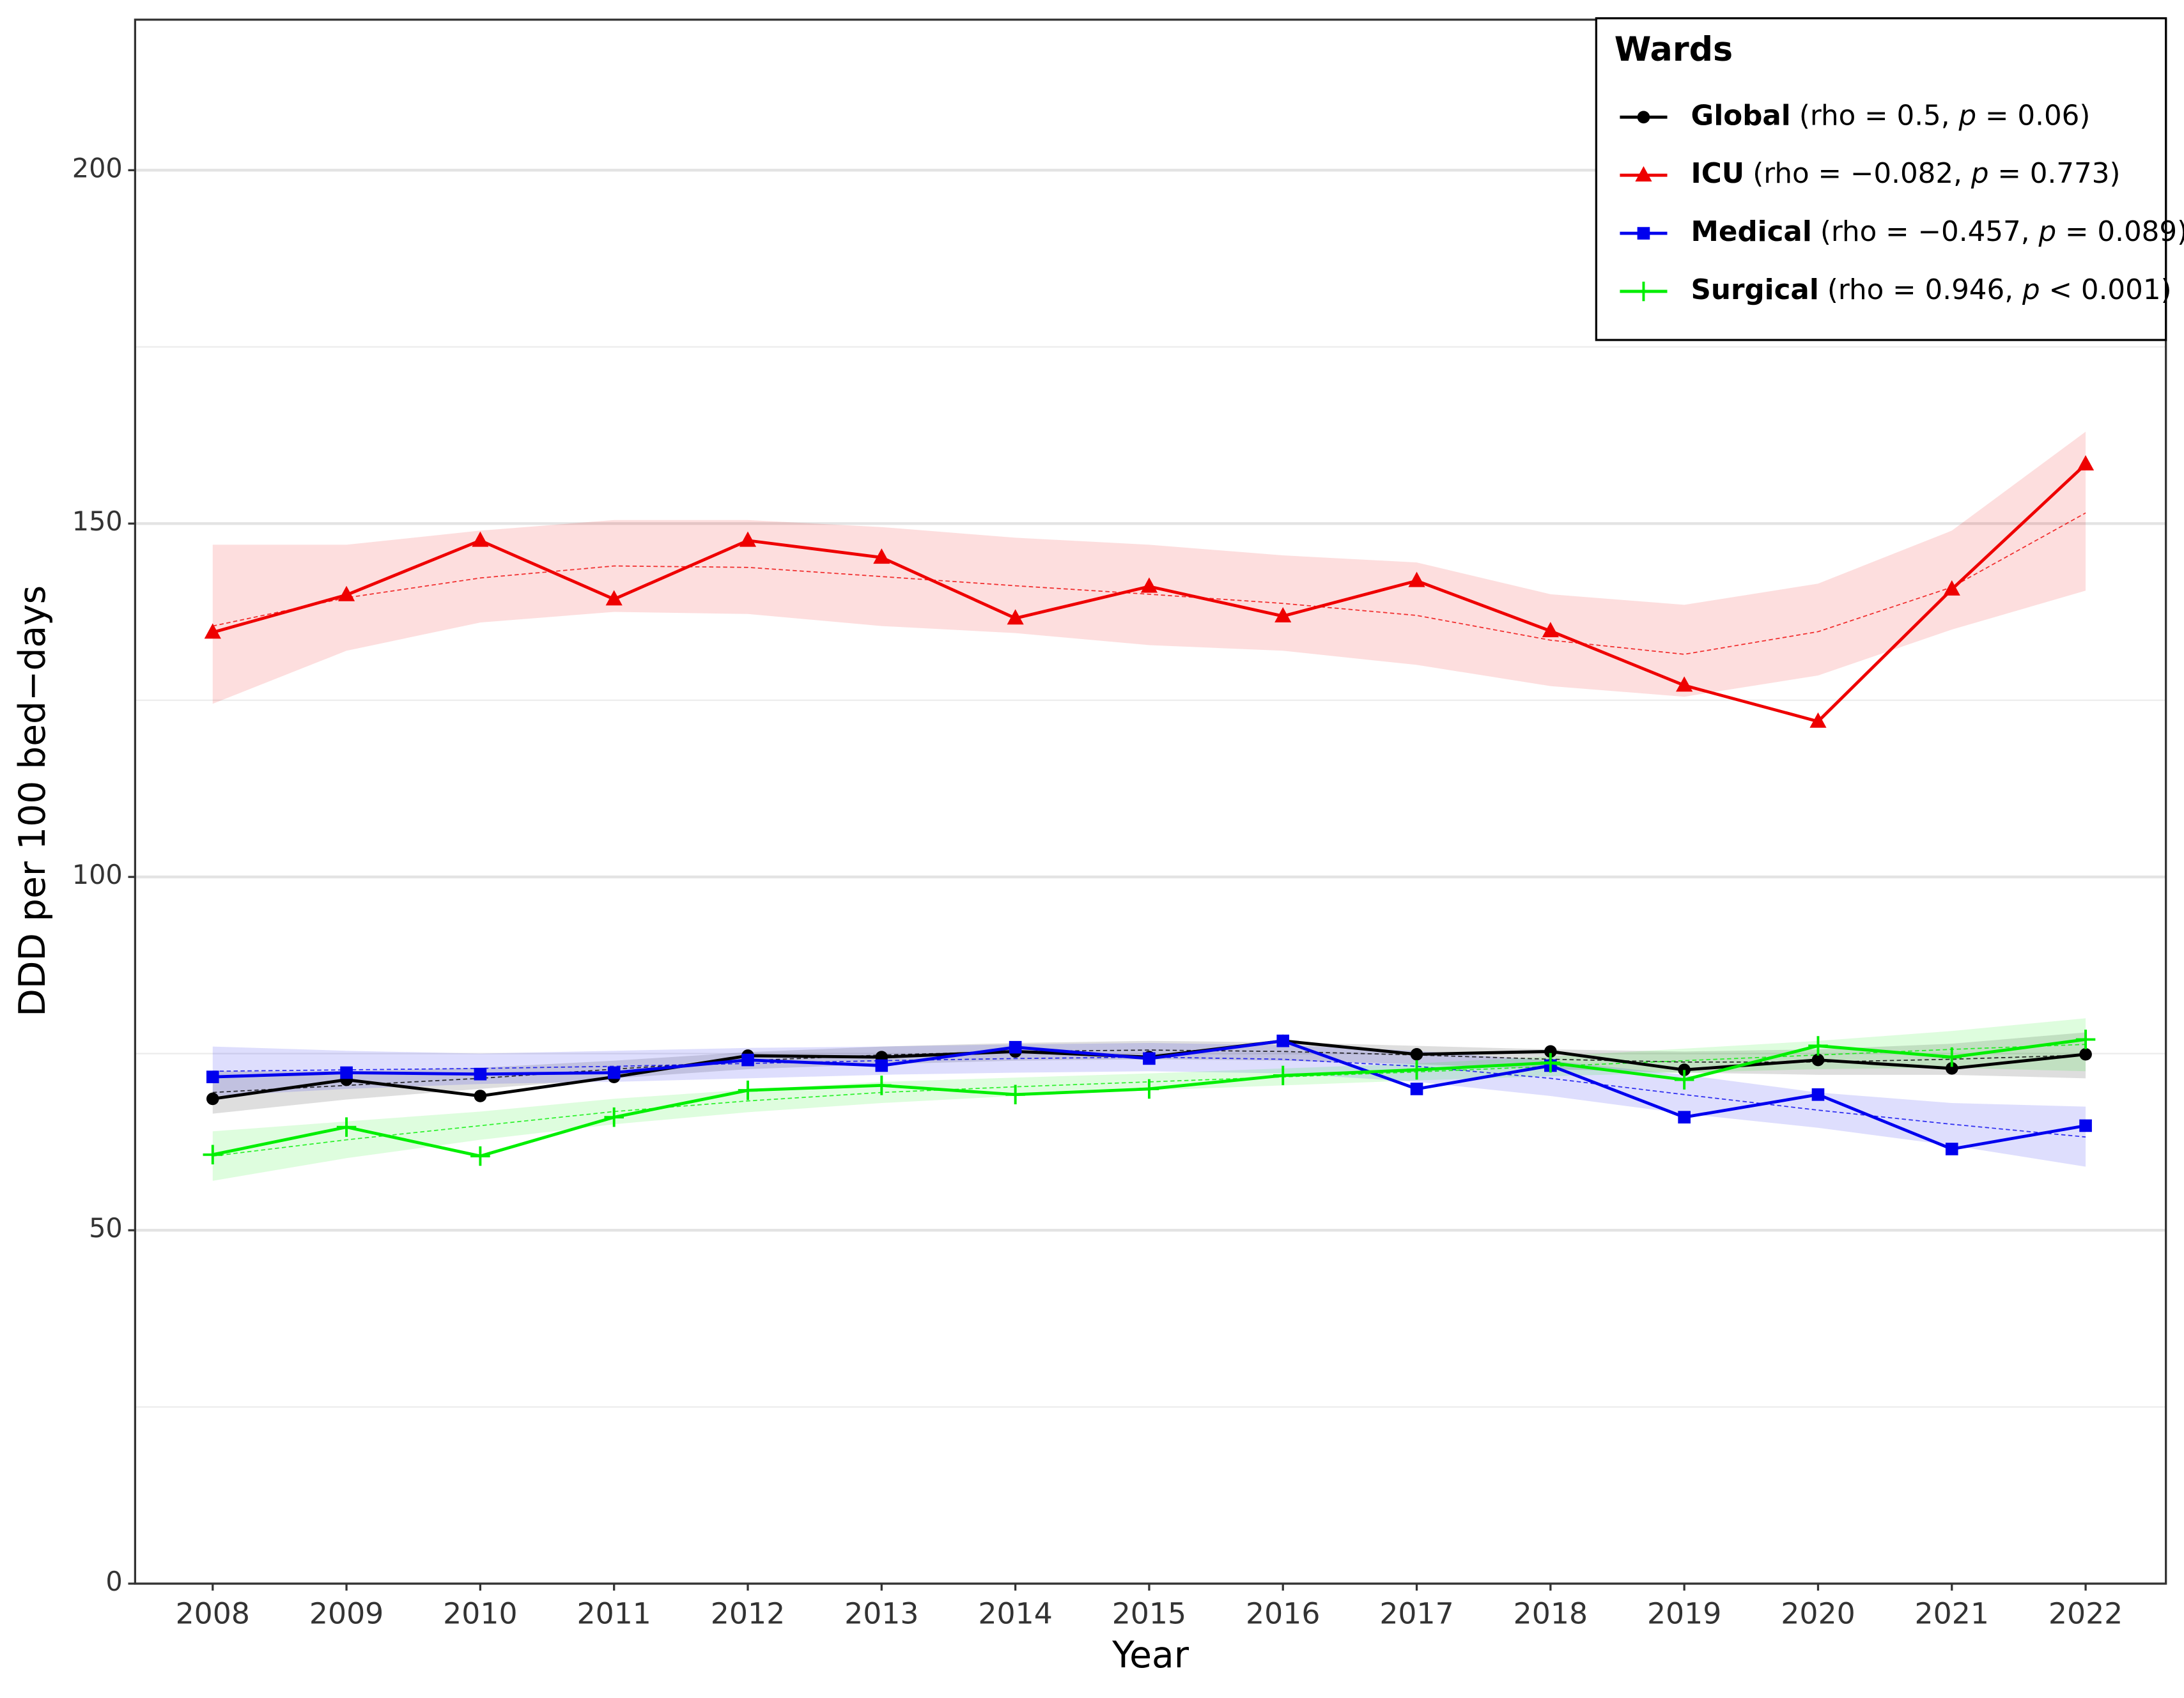 The width and height of the screenshot is (2184, 1698). What do you see at coordinates (1674, 50) in the screenshot?
I see `legend-title: Wards` at bounding box center [1674, 50].